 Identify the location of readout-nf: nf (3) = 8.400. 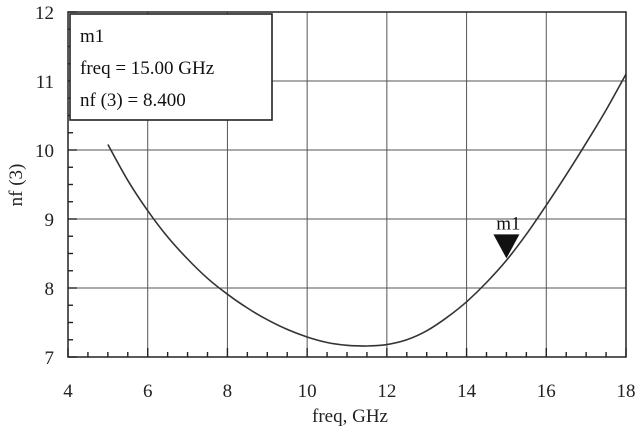
(133, 100).